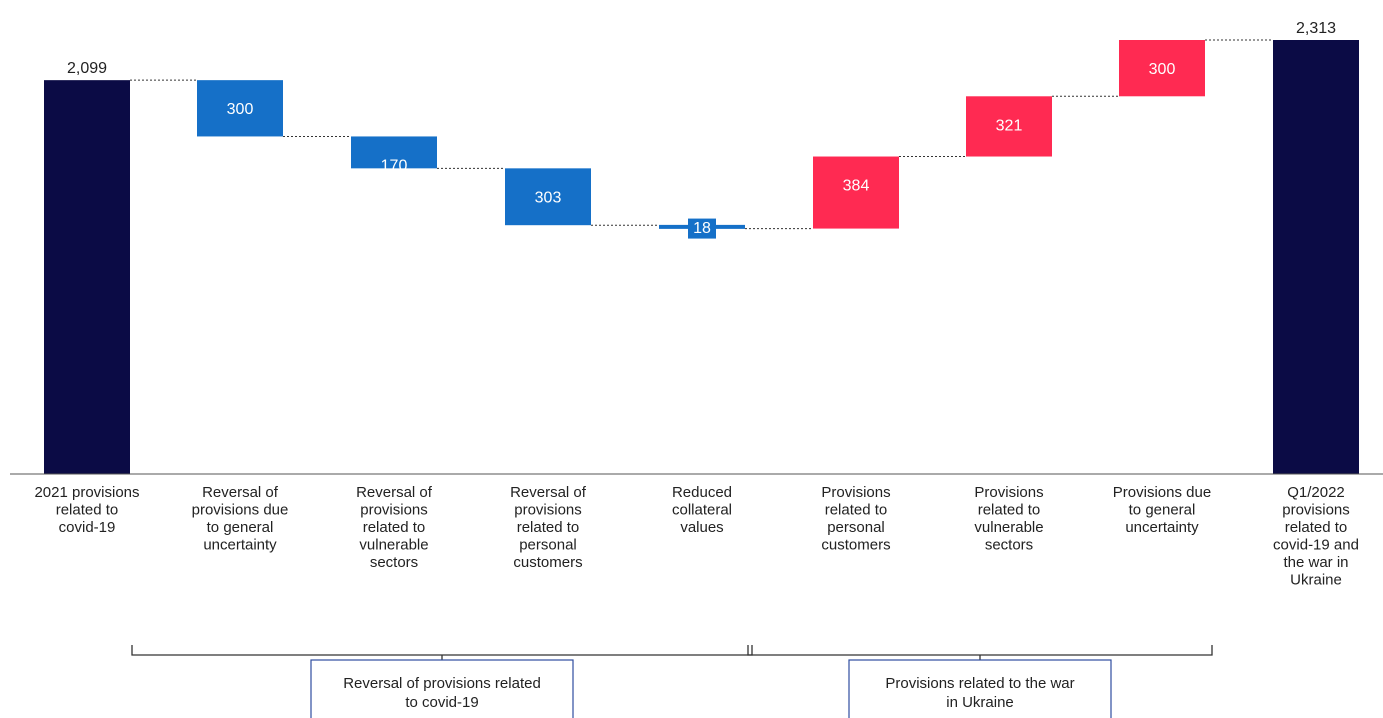 This screenshot has height=718, width=1383. I want to click on value-label-5: 18, so click(702, 228).